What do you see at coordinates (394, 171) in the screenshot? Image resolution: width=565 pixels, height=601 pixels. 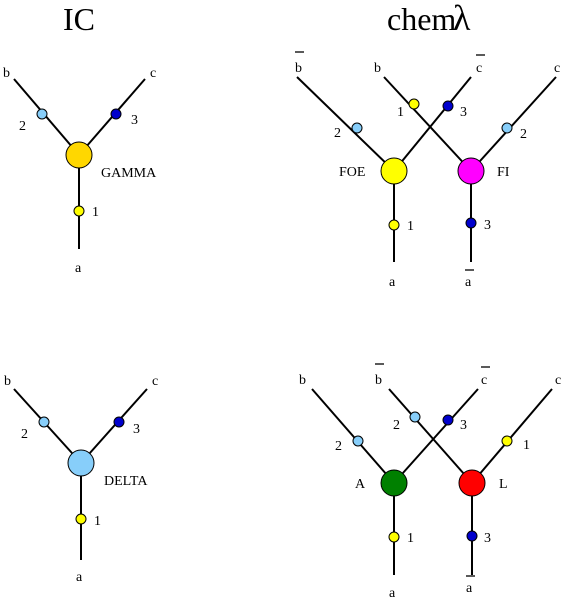 I see `foe-agent-node` at bounding box center [394, 171].